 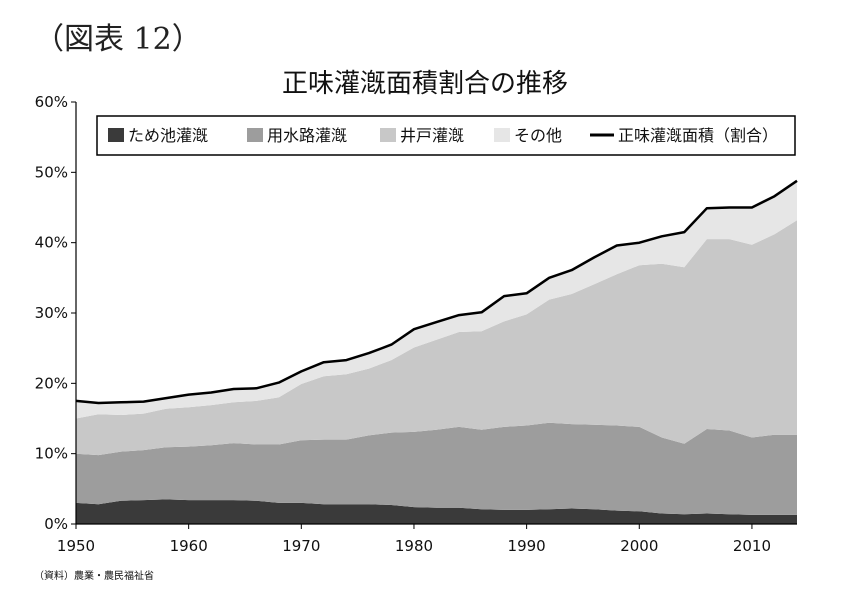 What do you see at coordinates (639, 546) in the screenshot?
I see `x-tick-label: 2000` at bounding box center [639, 546].